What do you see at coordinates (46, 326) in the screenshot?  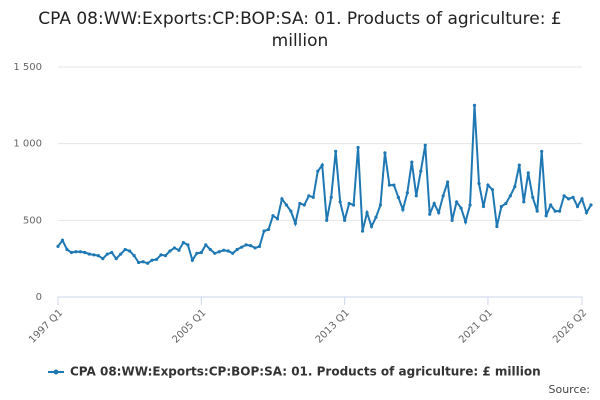 I see `x-tick-label: 1997 Q1` at bounding box center [46, 326].